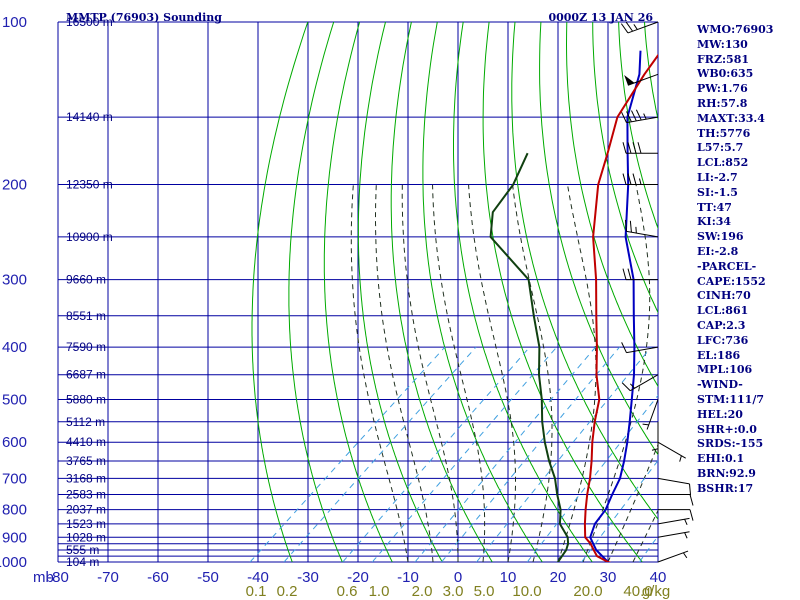 The image size is (800, 600). What do you see at coordinates (86, 347) in the screenshot?
I see `height-label-400: 7590 m` at bounding box center [86, 347].